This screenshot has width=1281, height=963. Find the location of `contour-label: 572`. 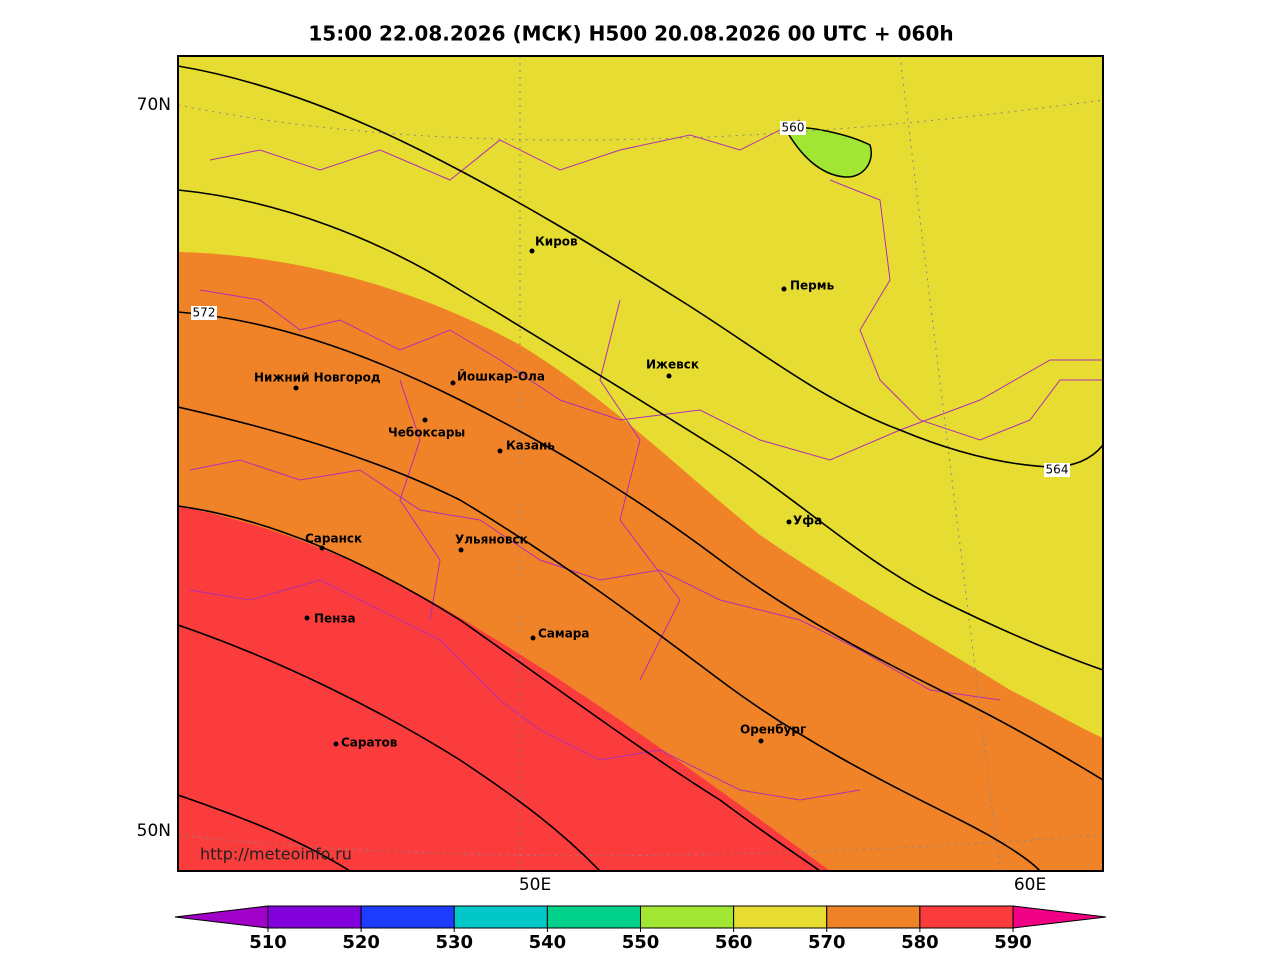

contour-label: 572 is located at coordinates (204, 313).